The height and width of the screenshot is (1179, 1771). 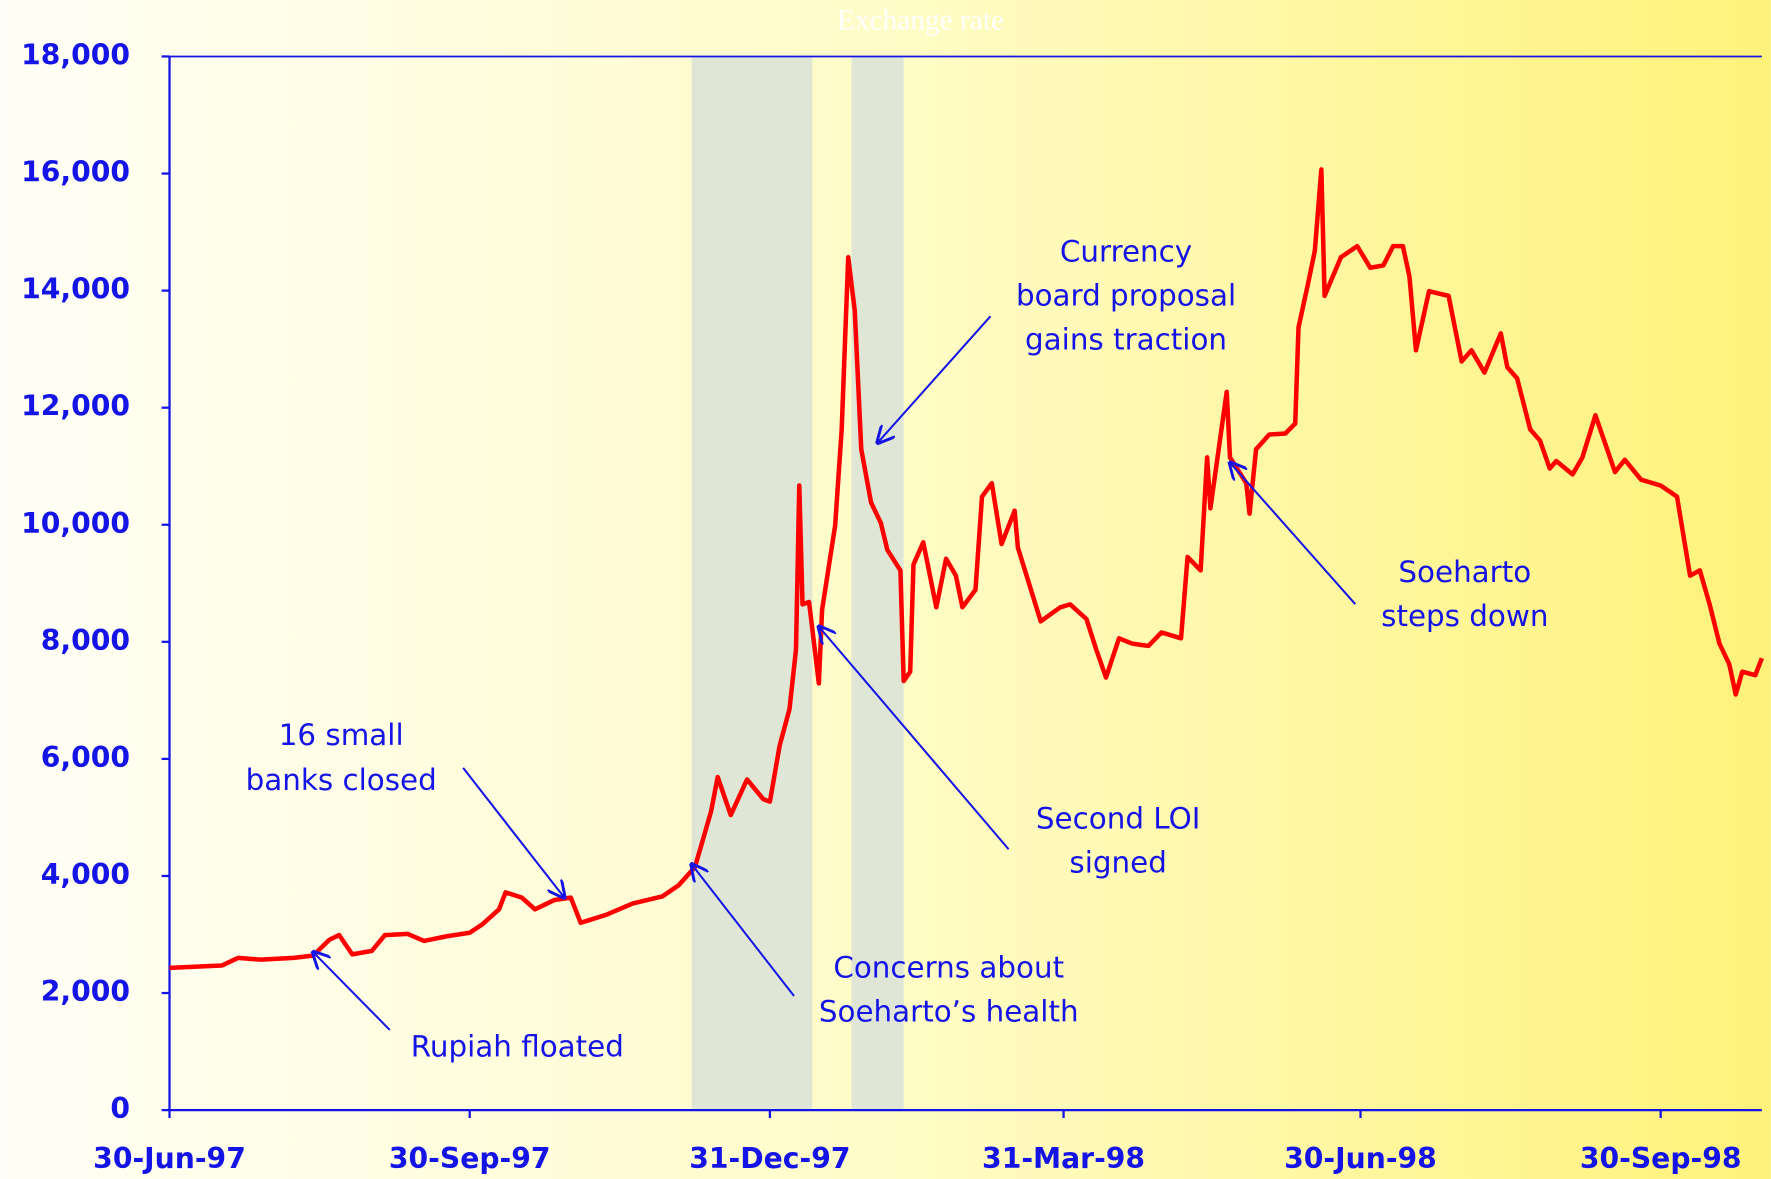 I want to click on y-tick-label: 8,000, so click(x=85, y=640).